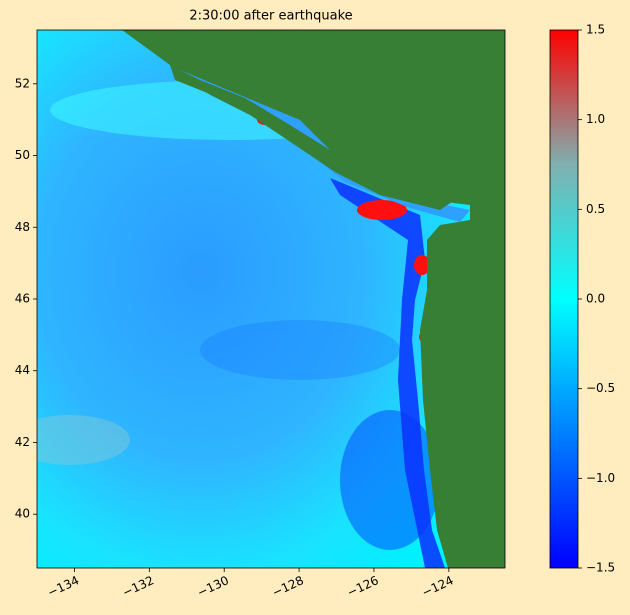 This screenshot has height=615, width=630. Describe the element at coordinates (595, 209) in the screenshot. I see `colorbar-tick-label: 0.5` at that location.